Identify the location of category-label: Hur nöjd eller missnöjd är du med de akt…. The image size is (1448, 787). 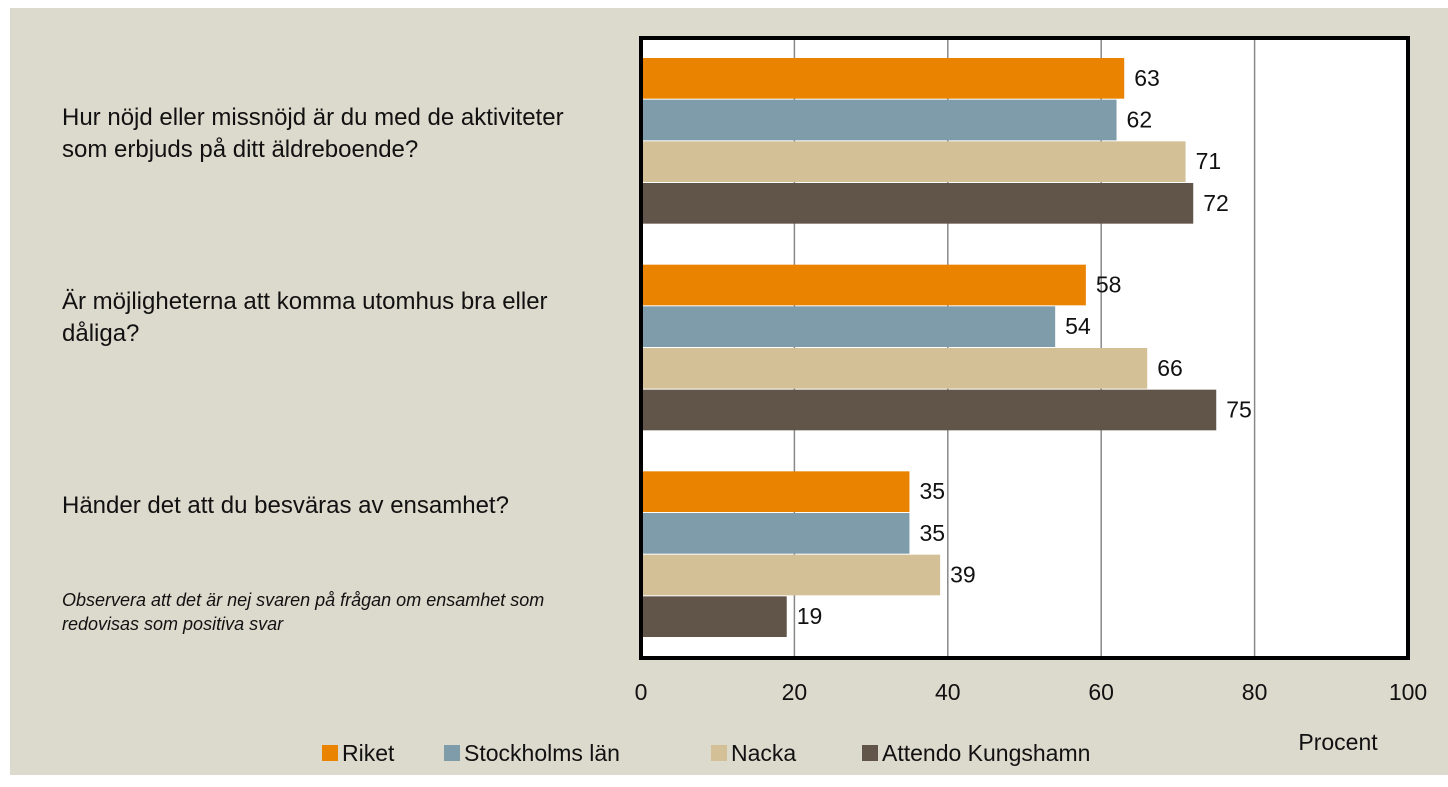
(313, 133).